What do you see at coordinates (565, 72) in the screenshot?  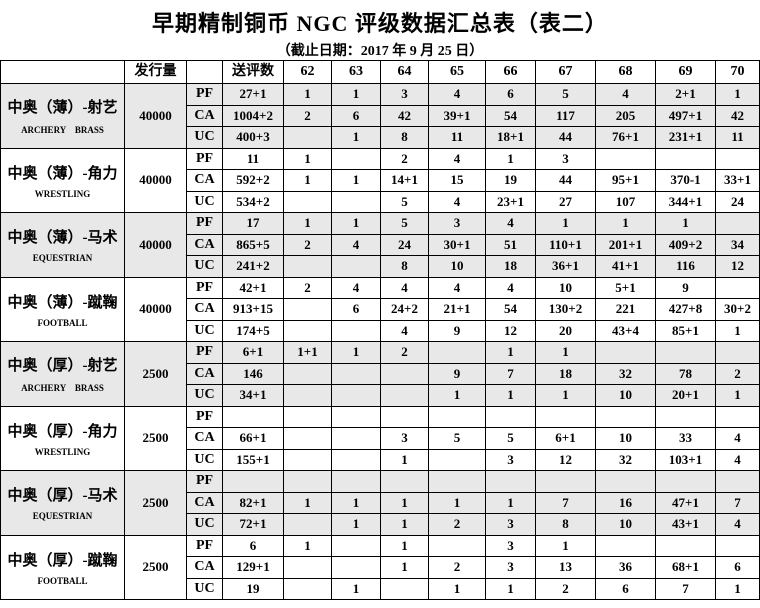 I see `column-header: 67` at bounding box center [565, 72].